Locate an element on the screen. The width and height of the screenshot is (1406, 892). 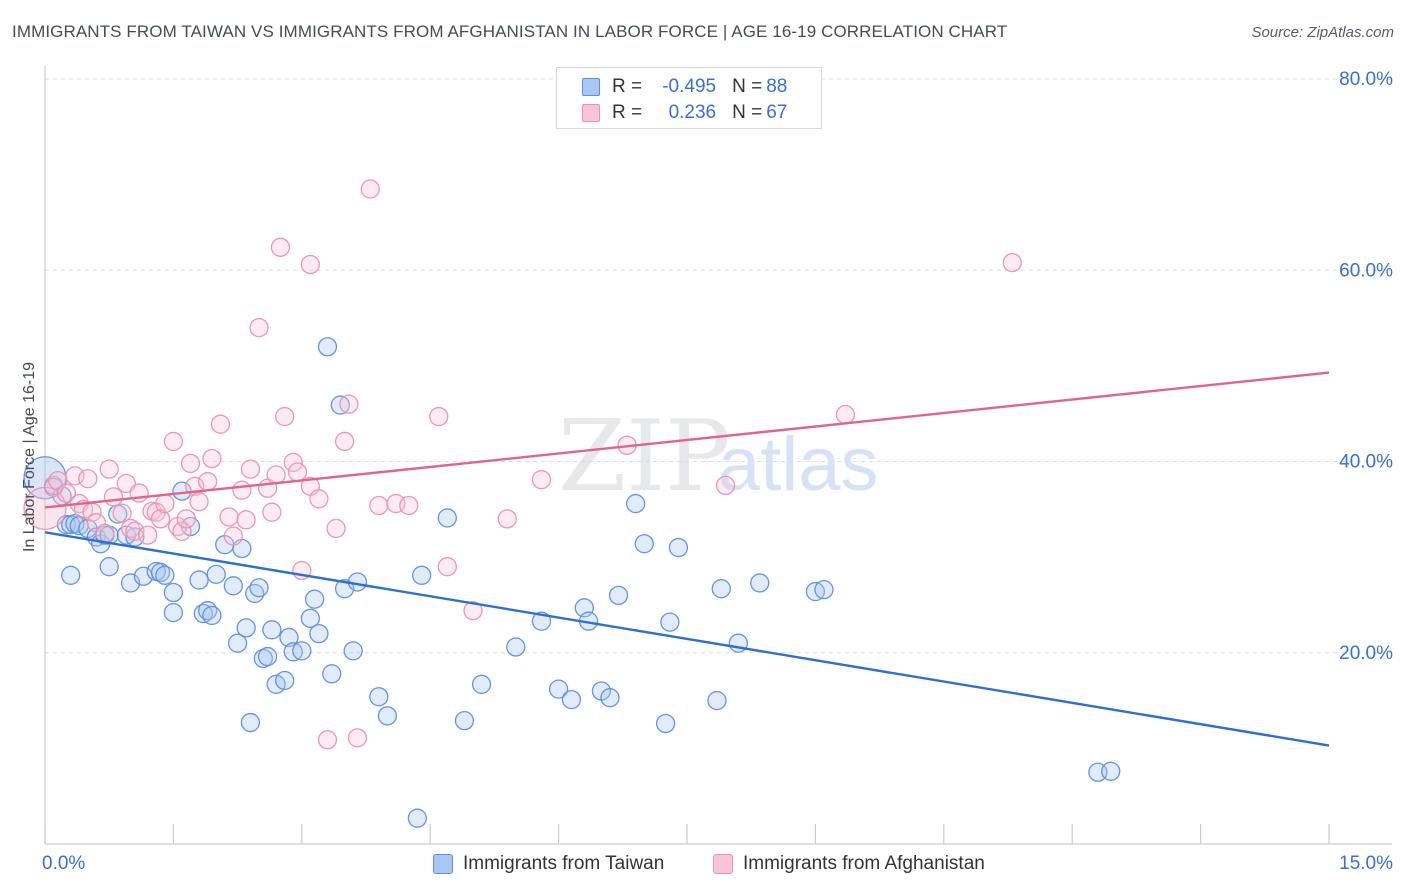
watermark: ZIP atlas is located at coordinates (718, 457).